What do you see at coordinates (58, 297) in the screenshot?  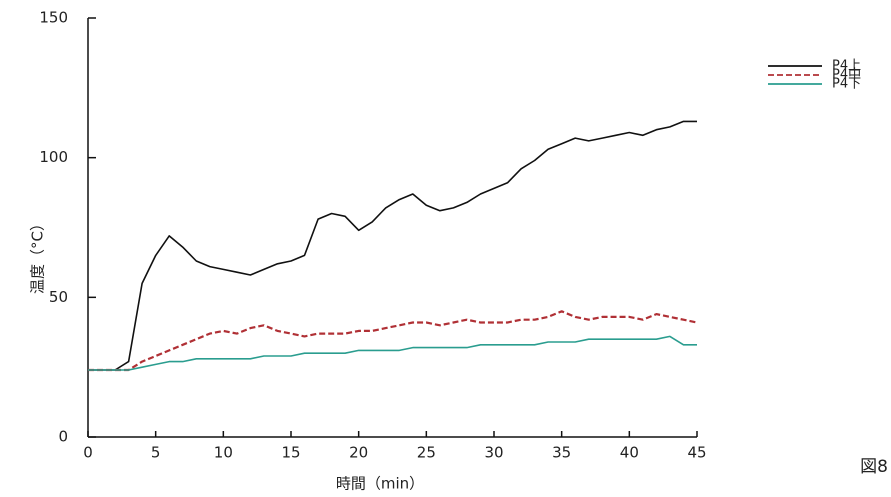 I see `y-tick-label: 50` at bounding box center [58, 297].